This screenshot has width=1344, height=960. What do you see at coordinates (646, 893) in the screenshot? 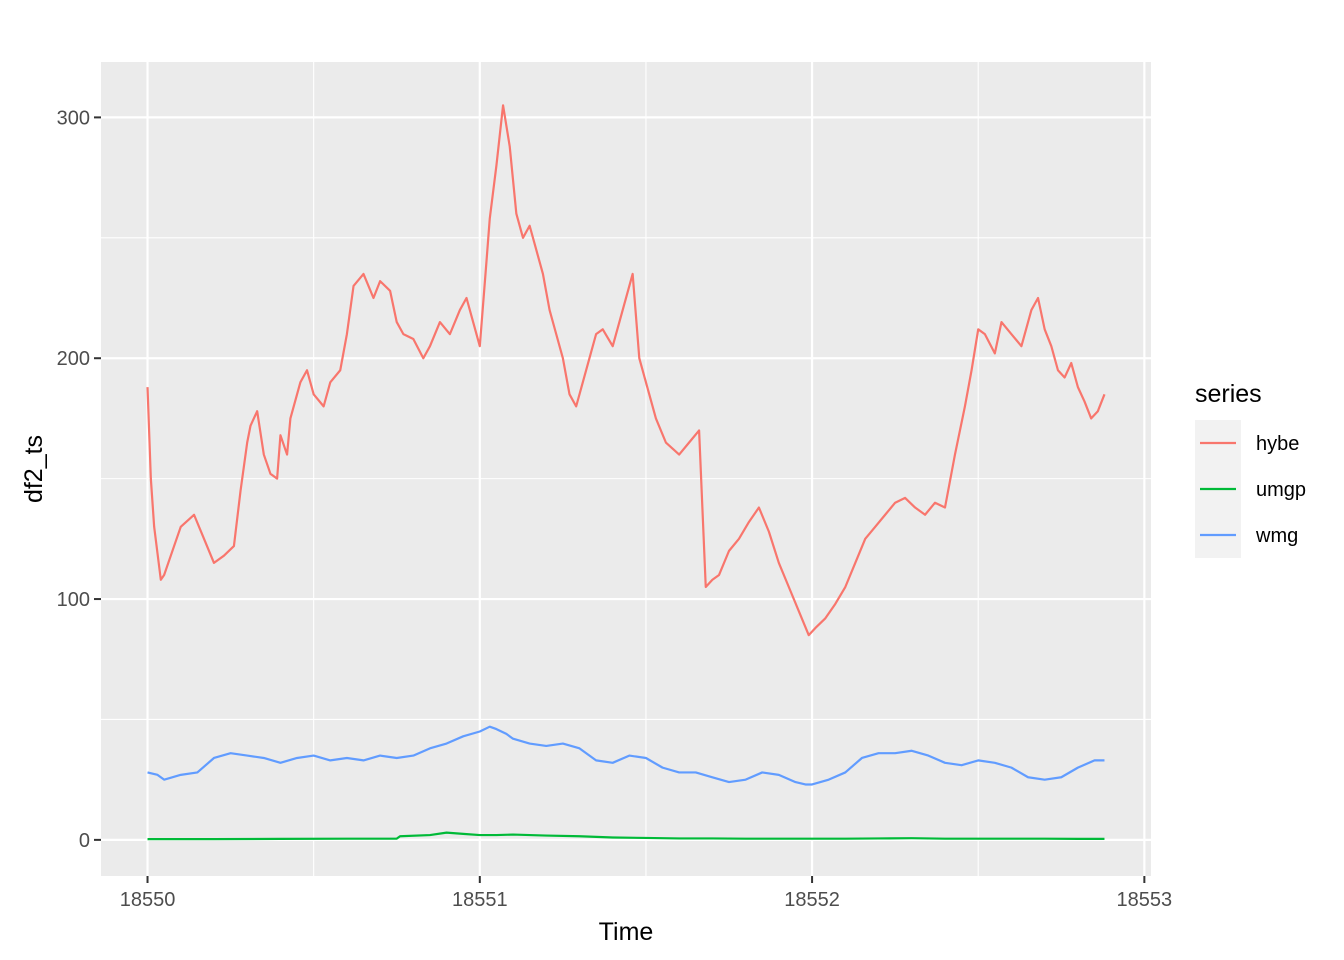
I see `x-axis: 18550 18551 18552 18553` at bounding box center [646, 893].